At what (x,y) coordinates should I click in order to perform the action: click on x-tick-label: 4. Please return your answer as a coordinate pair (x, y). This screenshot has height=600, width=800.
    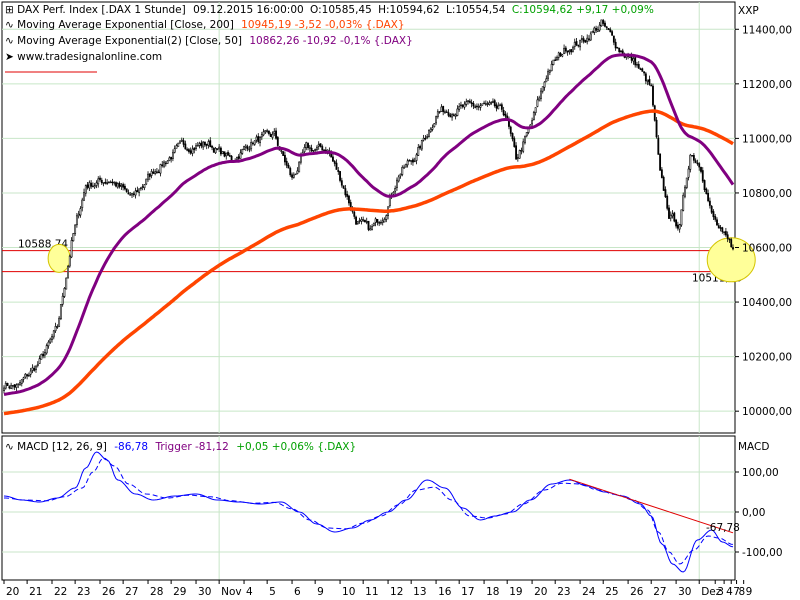
    Looking at the image, I should click on (729, 592).